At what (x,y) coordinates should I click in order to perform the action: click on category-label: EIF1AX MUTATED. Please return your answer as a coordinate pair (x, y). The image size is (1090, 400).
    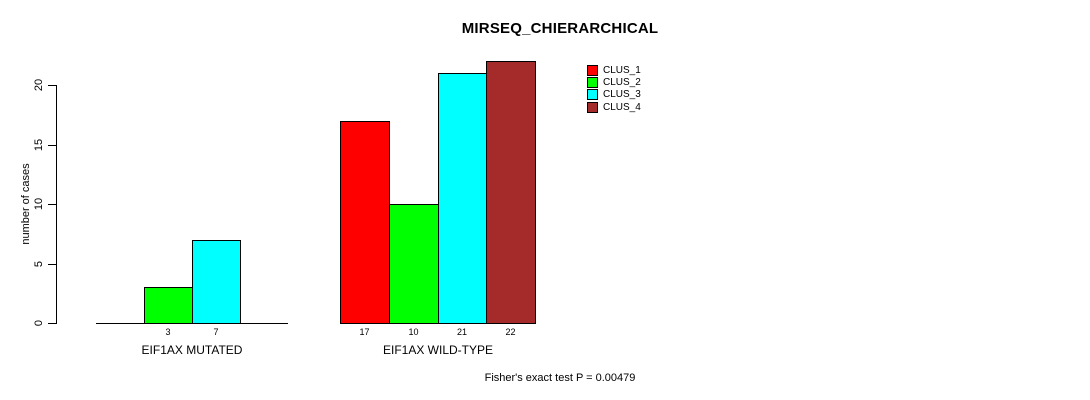
    Looking at the image, I should click on (192, 350).